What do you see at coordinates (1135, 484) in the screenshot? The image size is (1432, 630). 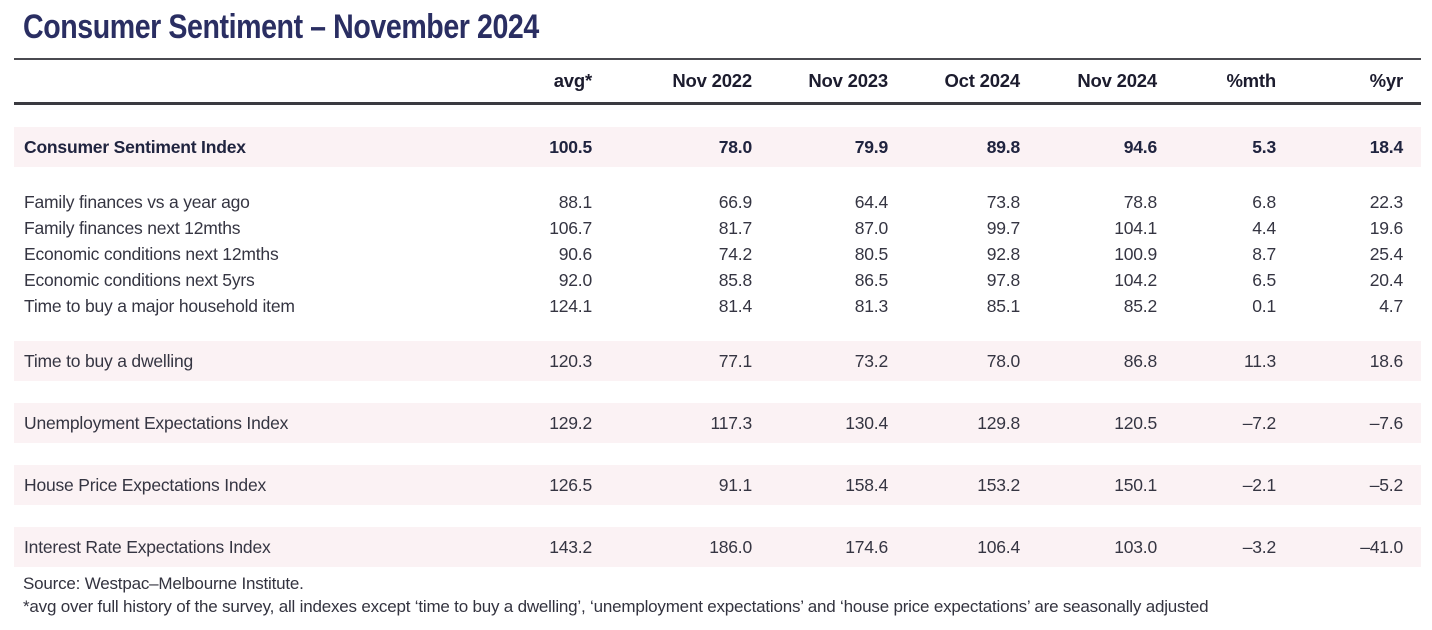 I see `cell-value: 150.1` at bounding box center [1135, 484].